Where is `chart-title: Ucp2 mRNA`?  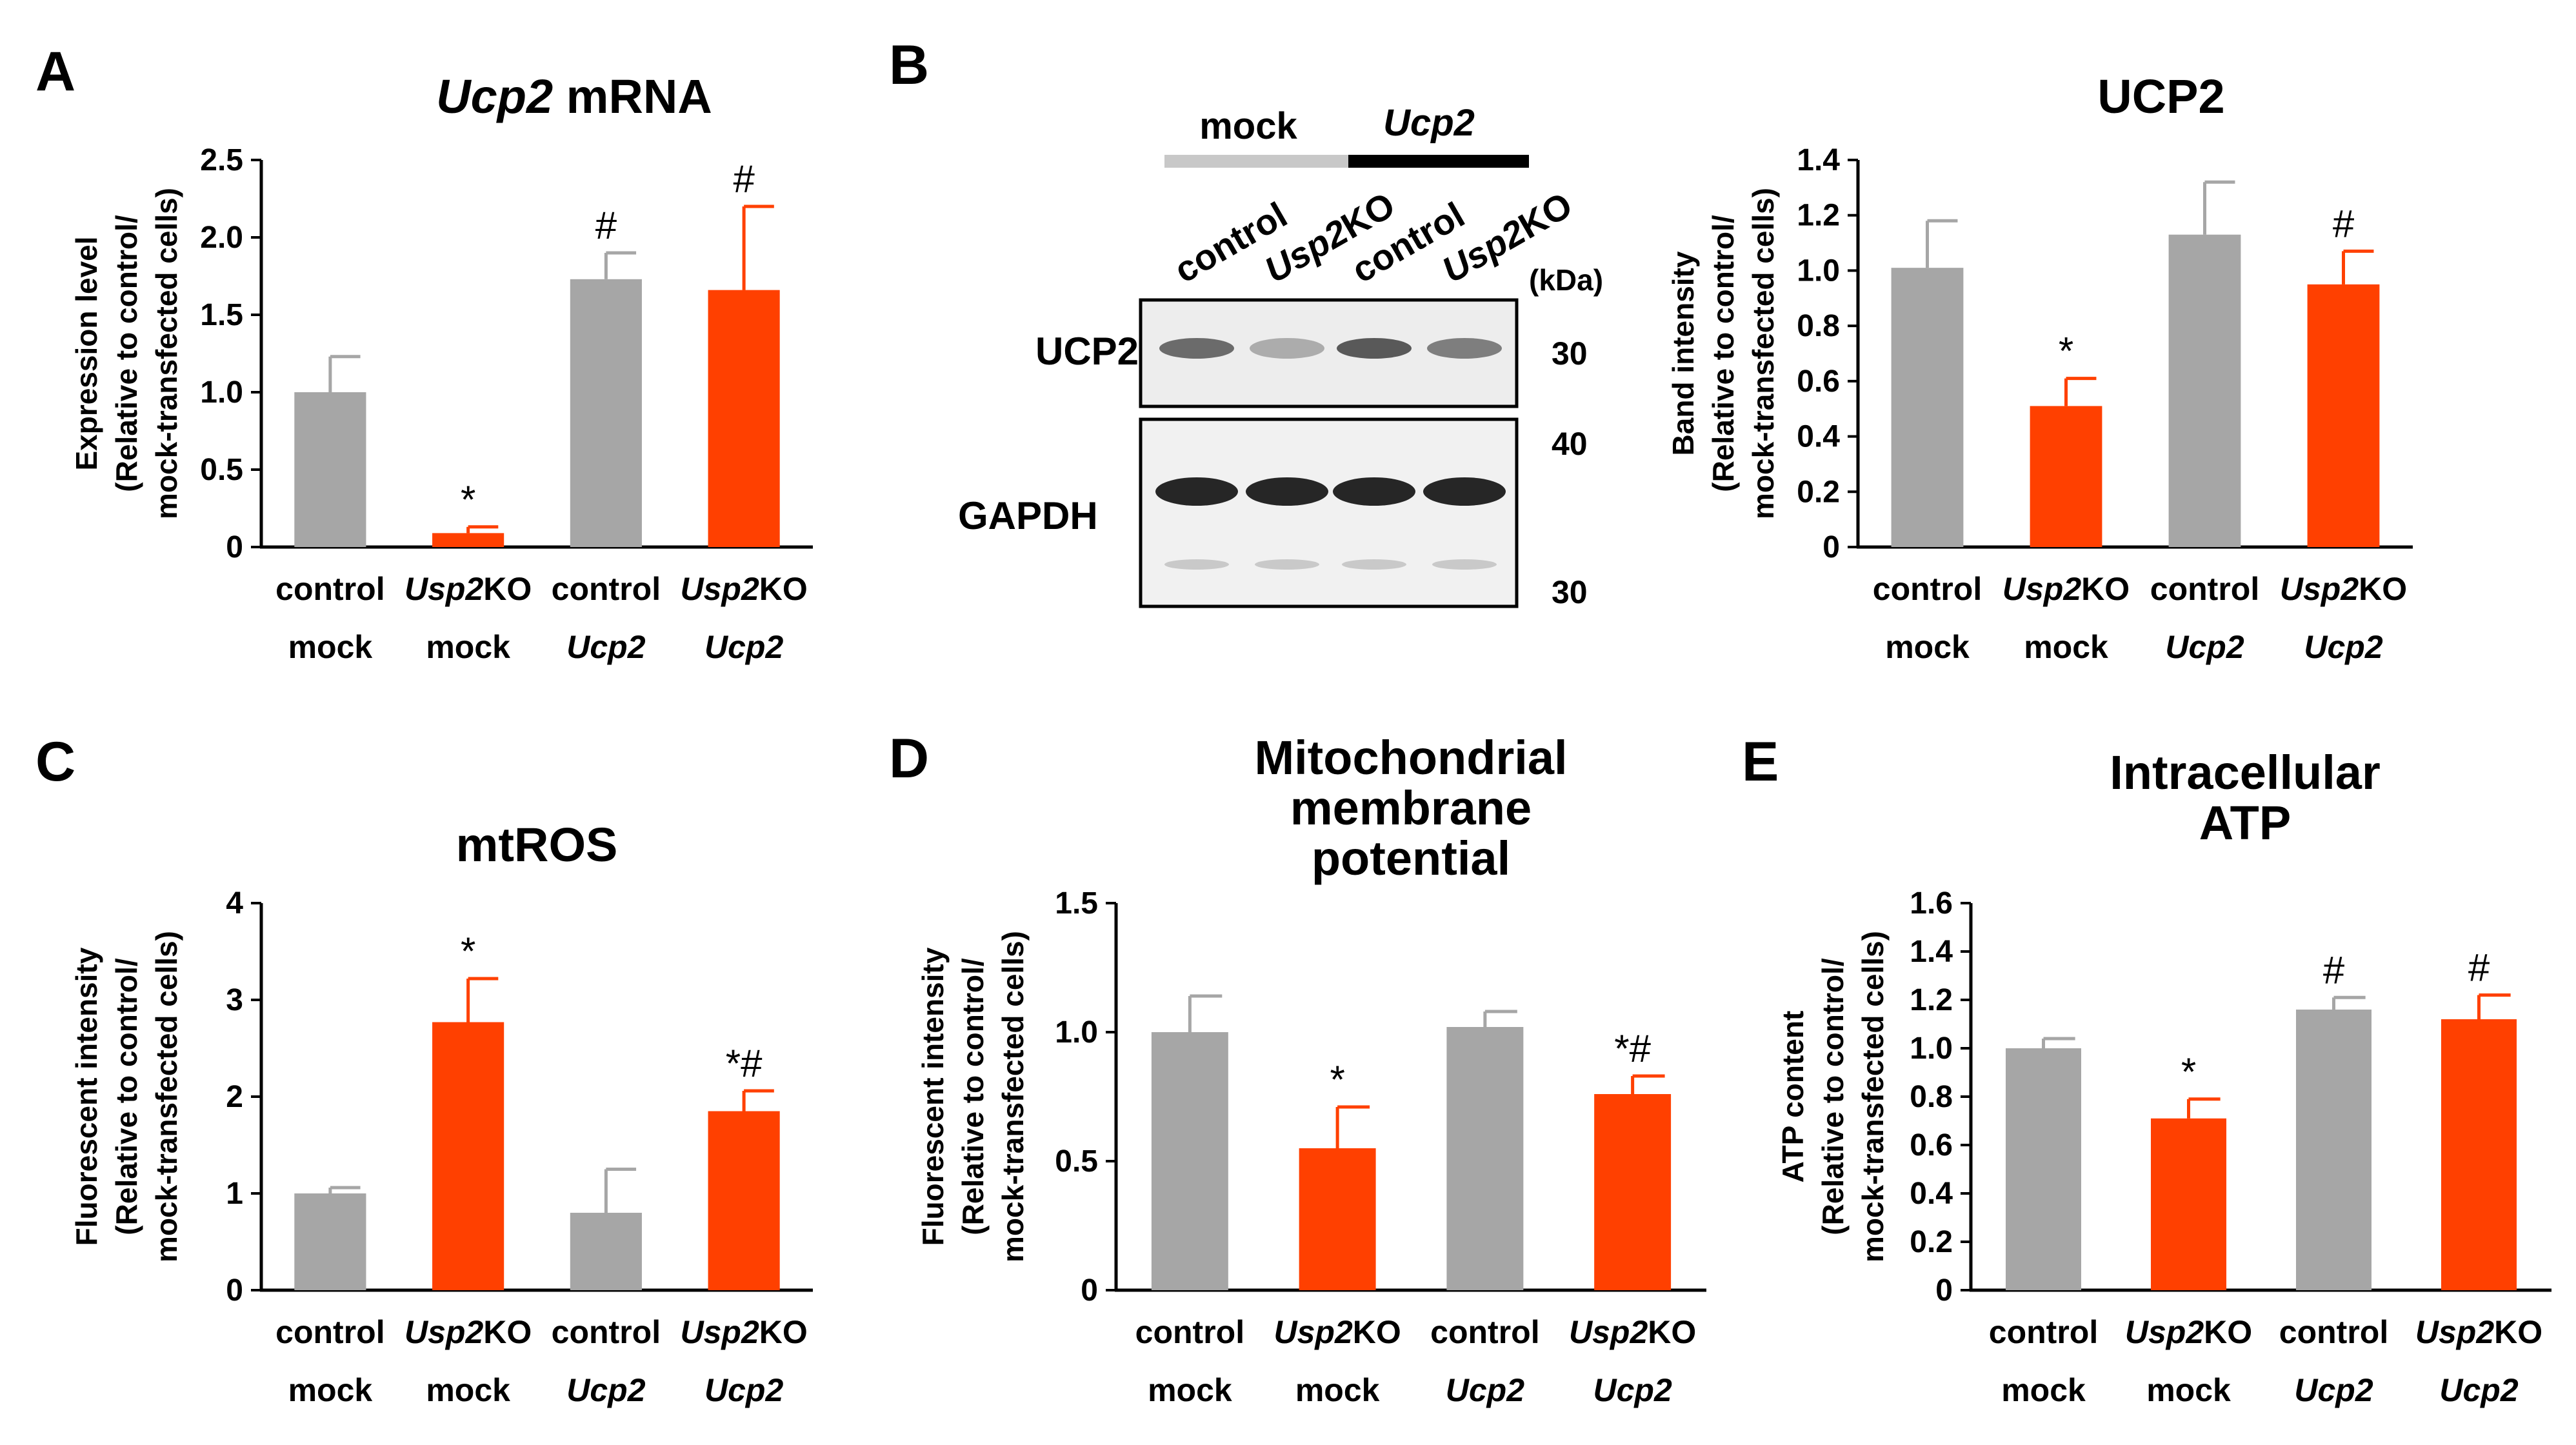 chart-title: Ucp2 mRNA is located at coordinates (574, 96).